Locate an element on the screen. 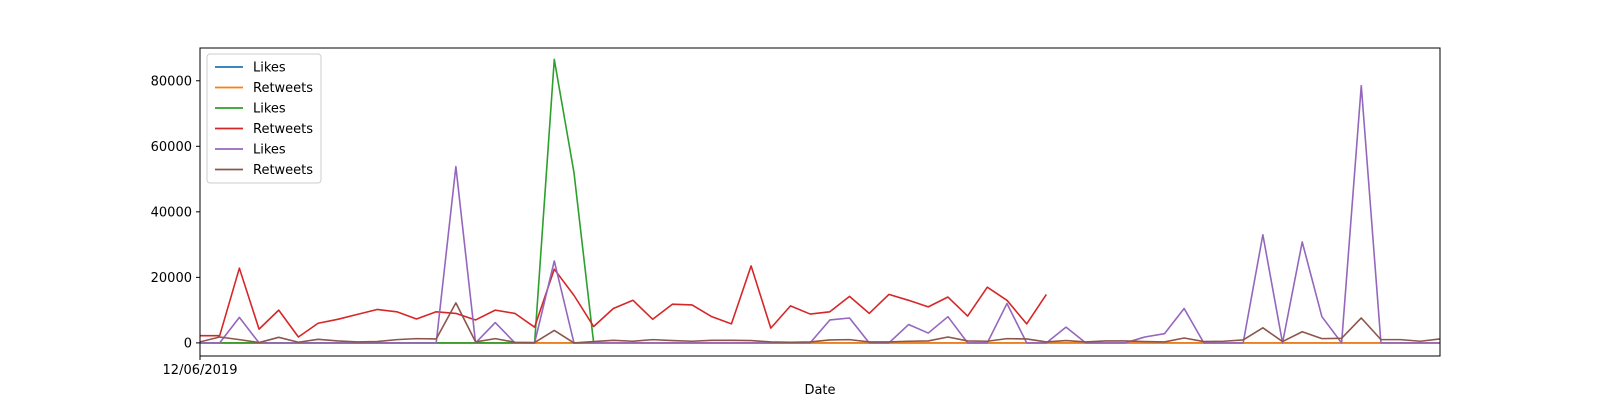 The width and height of the screenshot is (1600, 400). legend: Likes Retweets Likes Retweets Likes Retweets is located at coordinates (264, 118).